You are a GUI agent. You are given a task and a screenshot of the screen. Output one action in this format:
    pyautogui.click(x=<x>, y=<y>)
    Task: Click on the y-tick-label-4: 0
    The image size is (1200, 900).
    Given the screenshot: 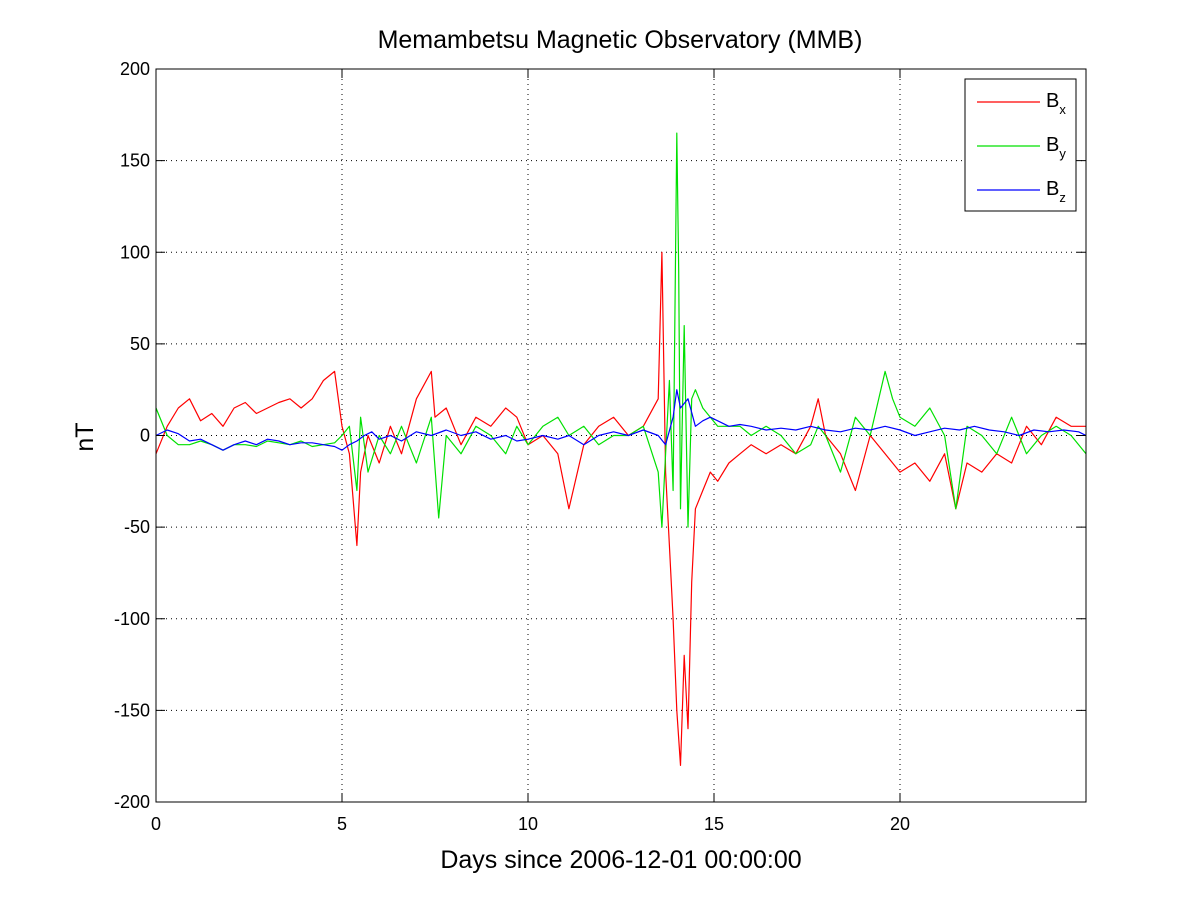 What is the action you would take?
    pyautogui.click(x=145, y=436)
    